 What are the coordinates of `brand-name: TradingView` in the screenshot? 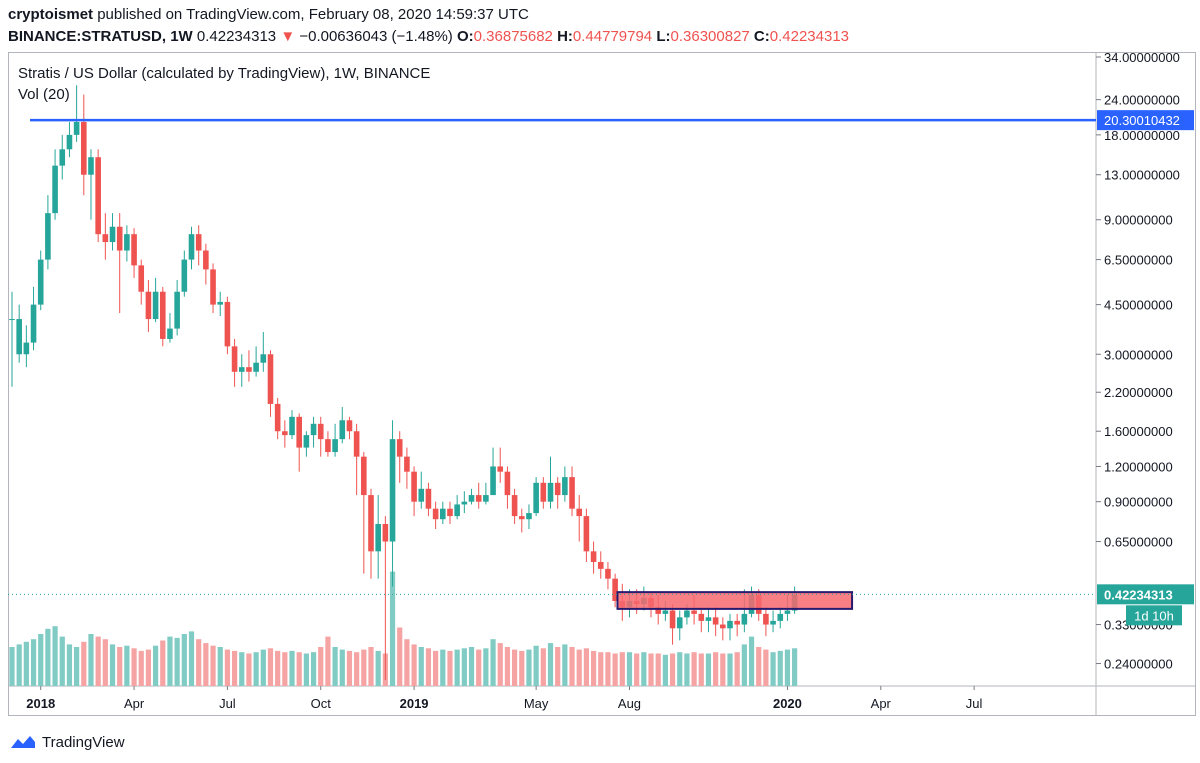 It's located at (83, 742).